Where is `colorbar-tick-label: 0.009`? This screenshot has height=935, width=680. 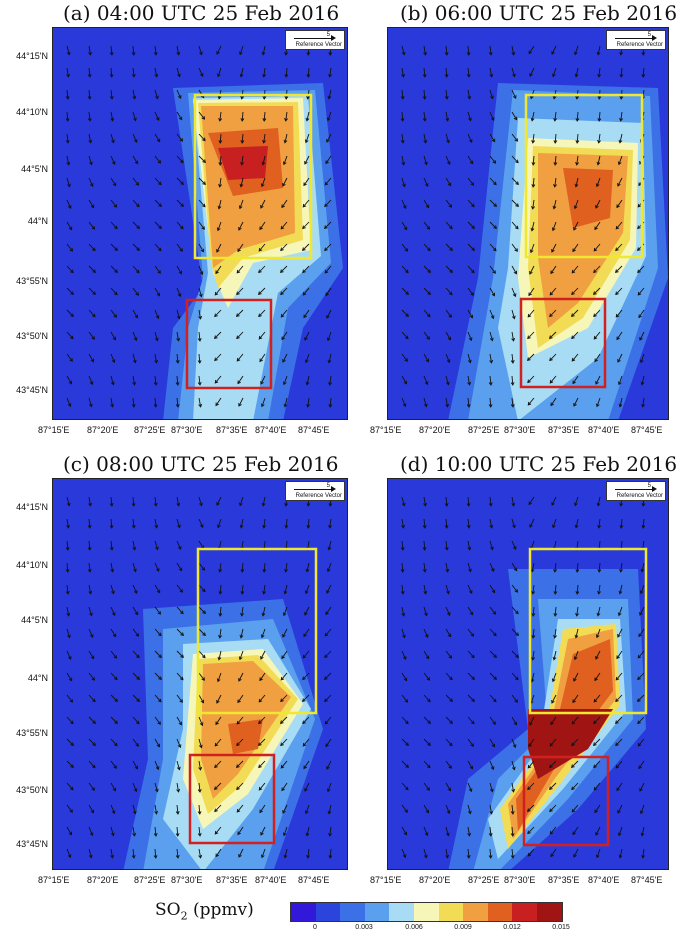
colorbar-tick-label: 0.009 is located at coordinates (463, 927).